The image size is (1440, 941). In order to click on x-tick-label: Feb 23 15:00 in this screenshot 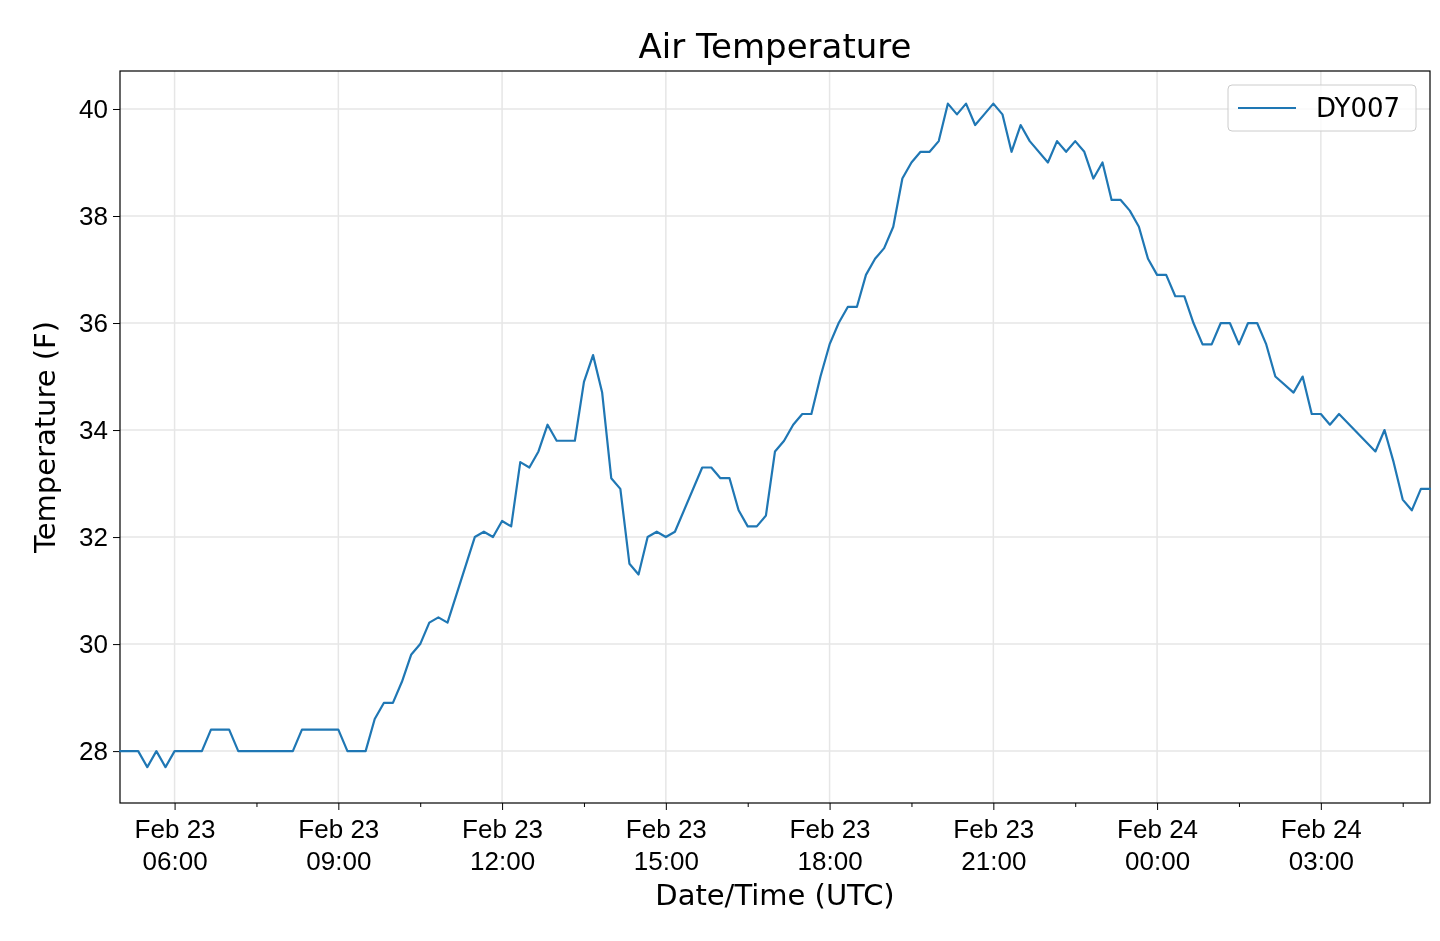, I will do `click(666, 845)`.